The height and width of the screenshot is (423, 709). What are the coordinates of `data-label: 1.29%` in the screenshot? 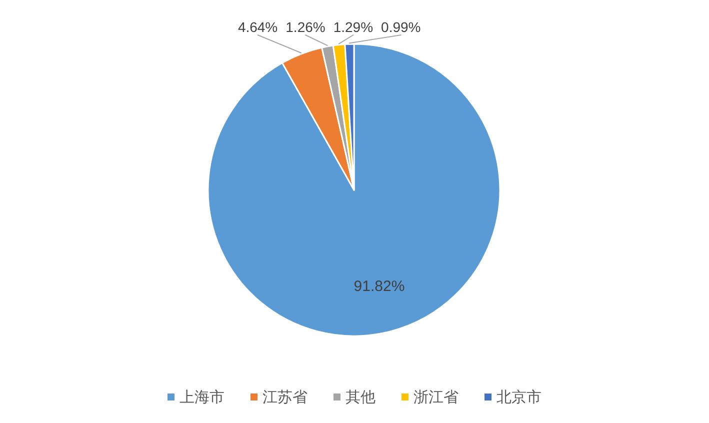 It's located at (353, 27).